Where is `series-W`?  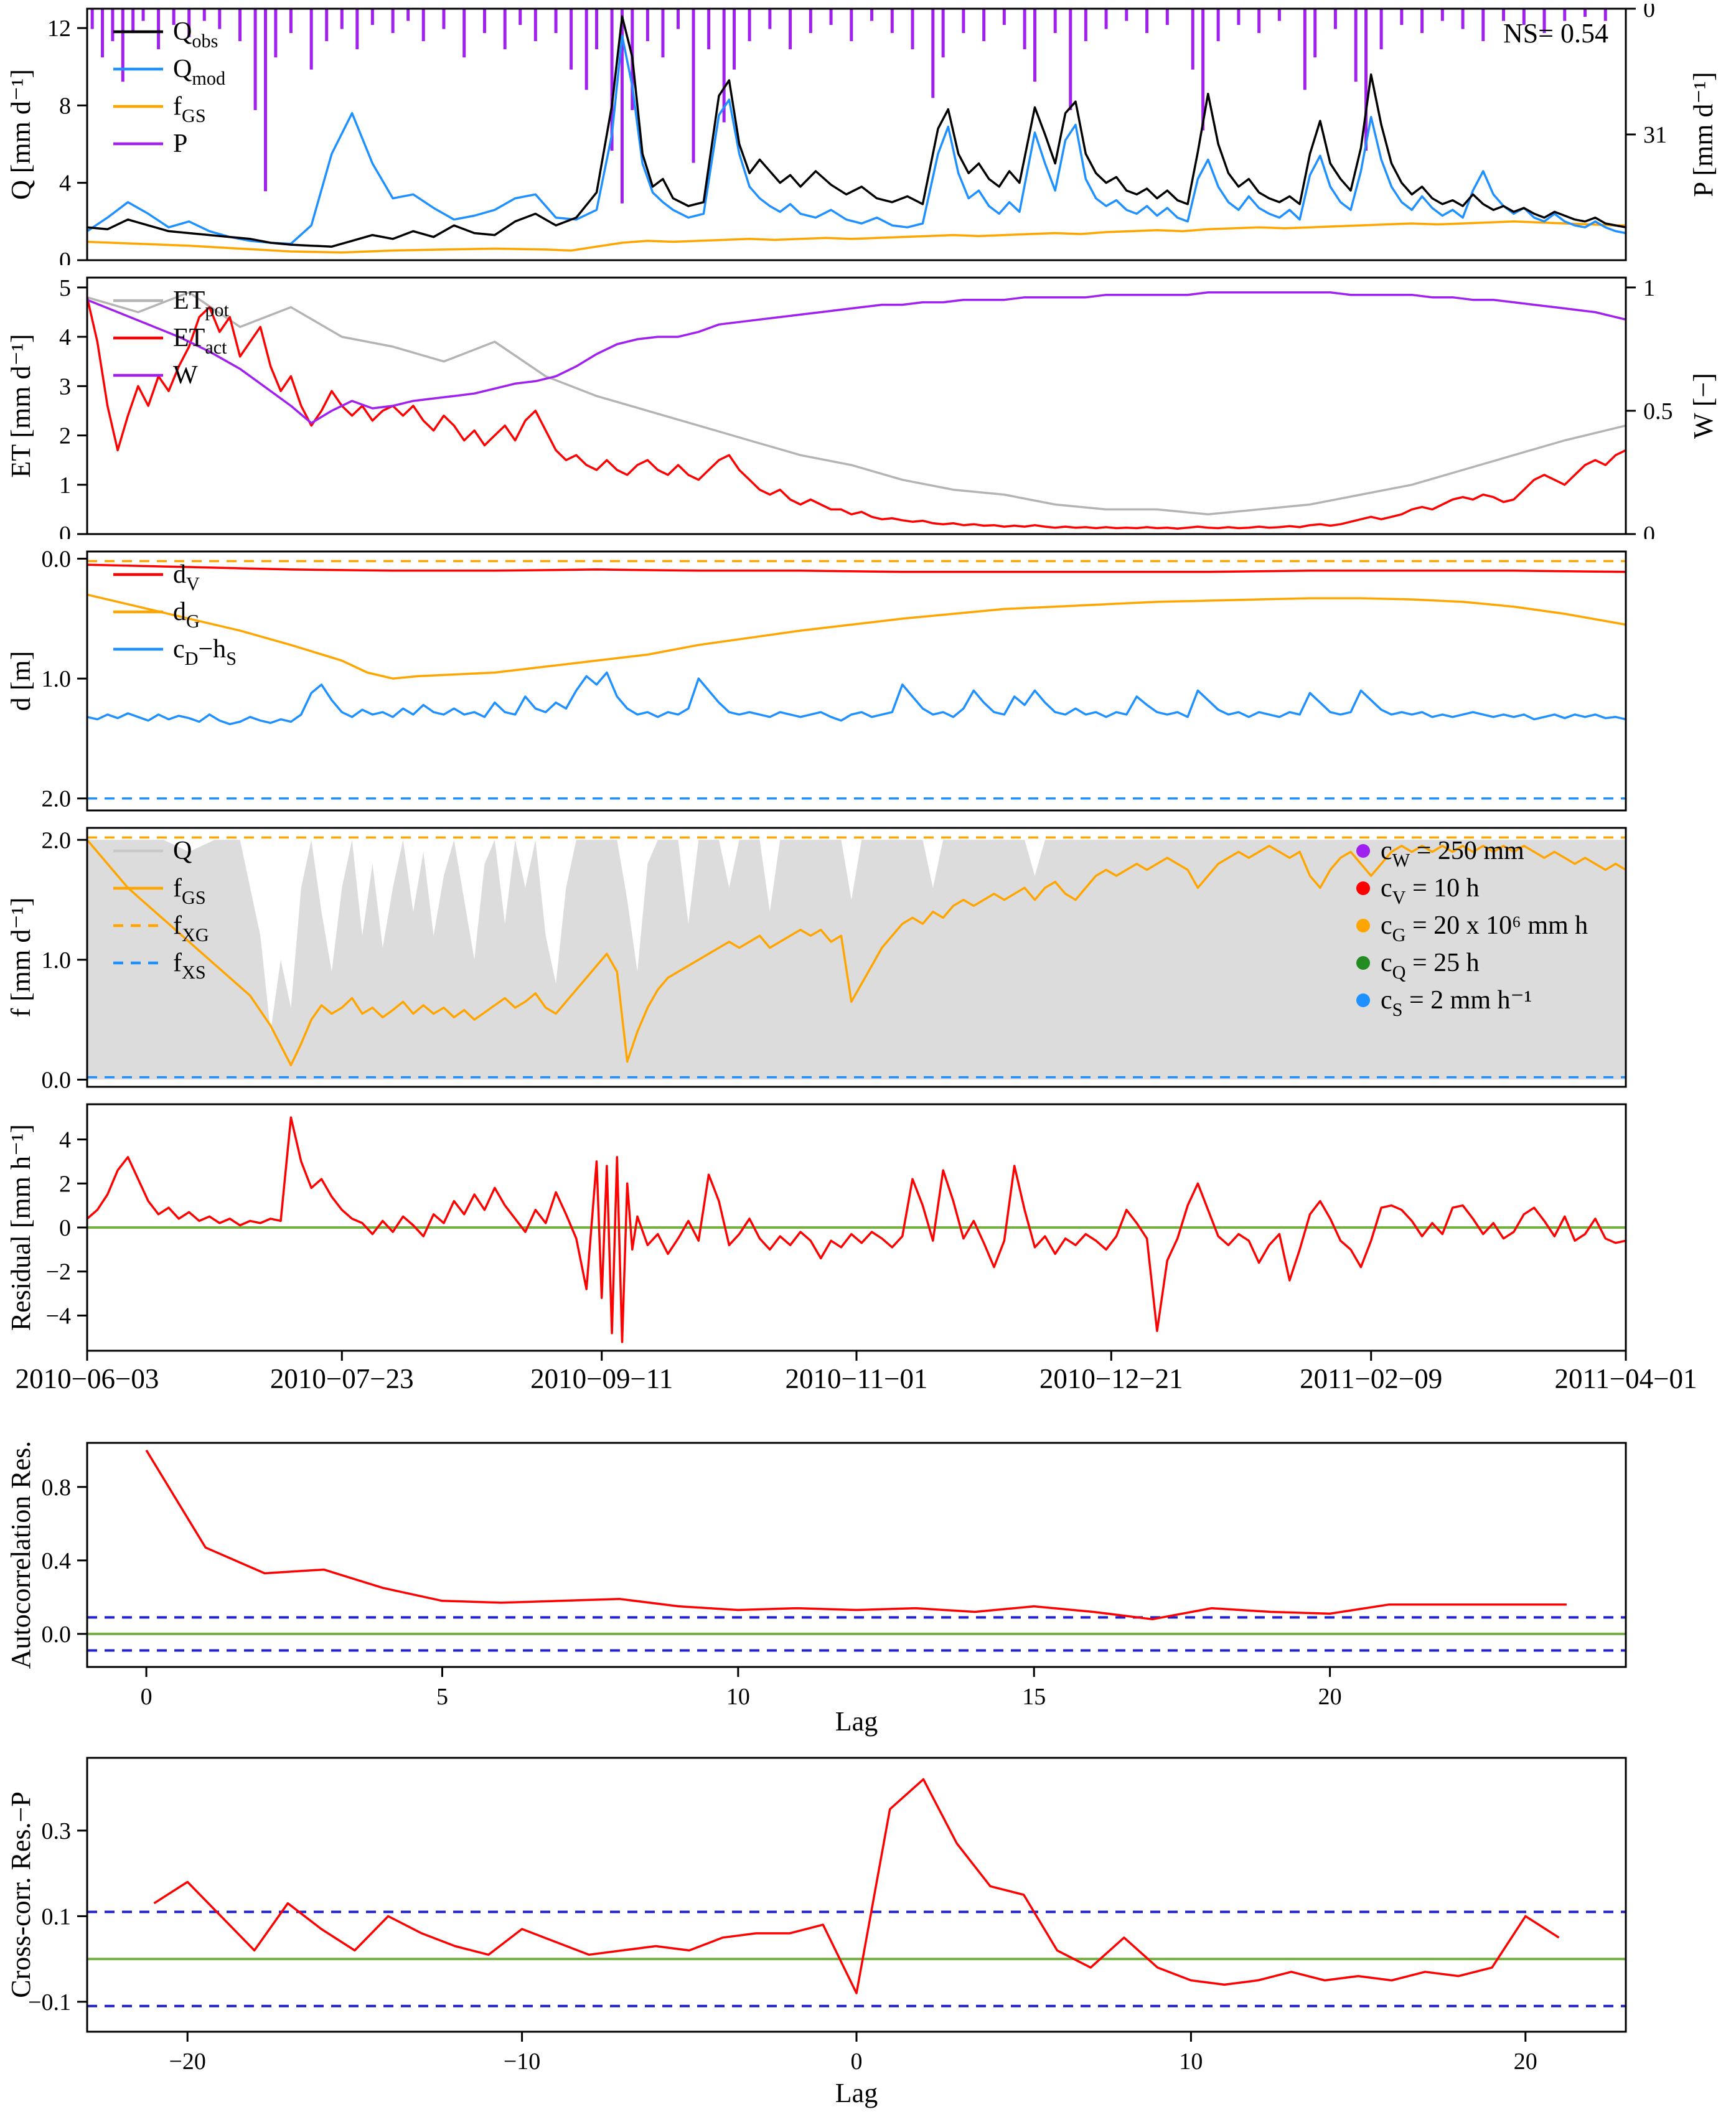 series-W is located at coordinates (857, 358).